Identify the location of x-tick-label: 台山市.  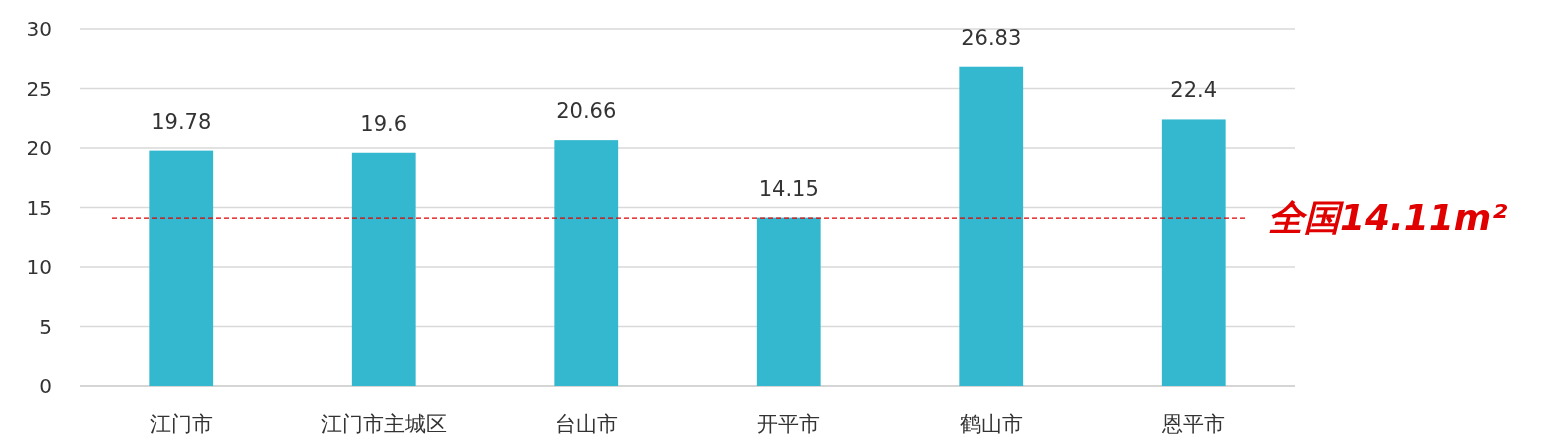
(586, 424).